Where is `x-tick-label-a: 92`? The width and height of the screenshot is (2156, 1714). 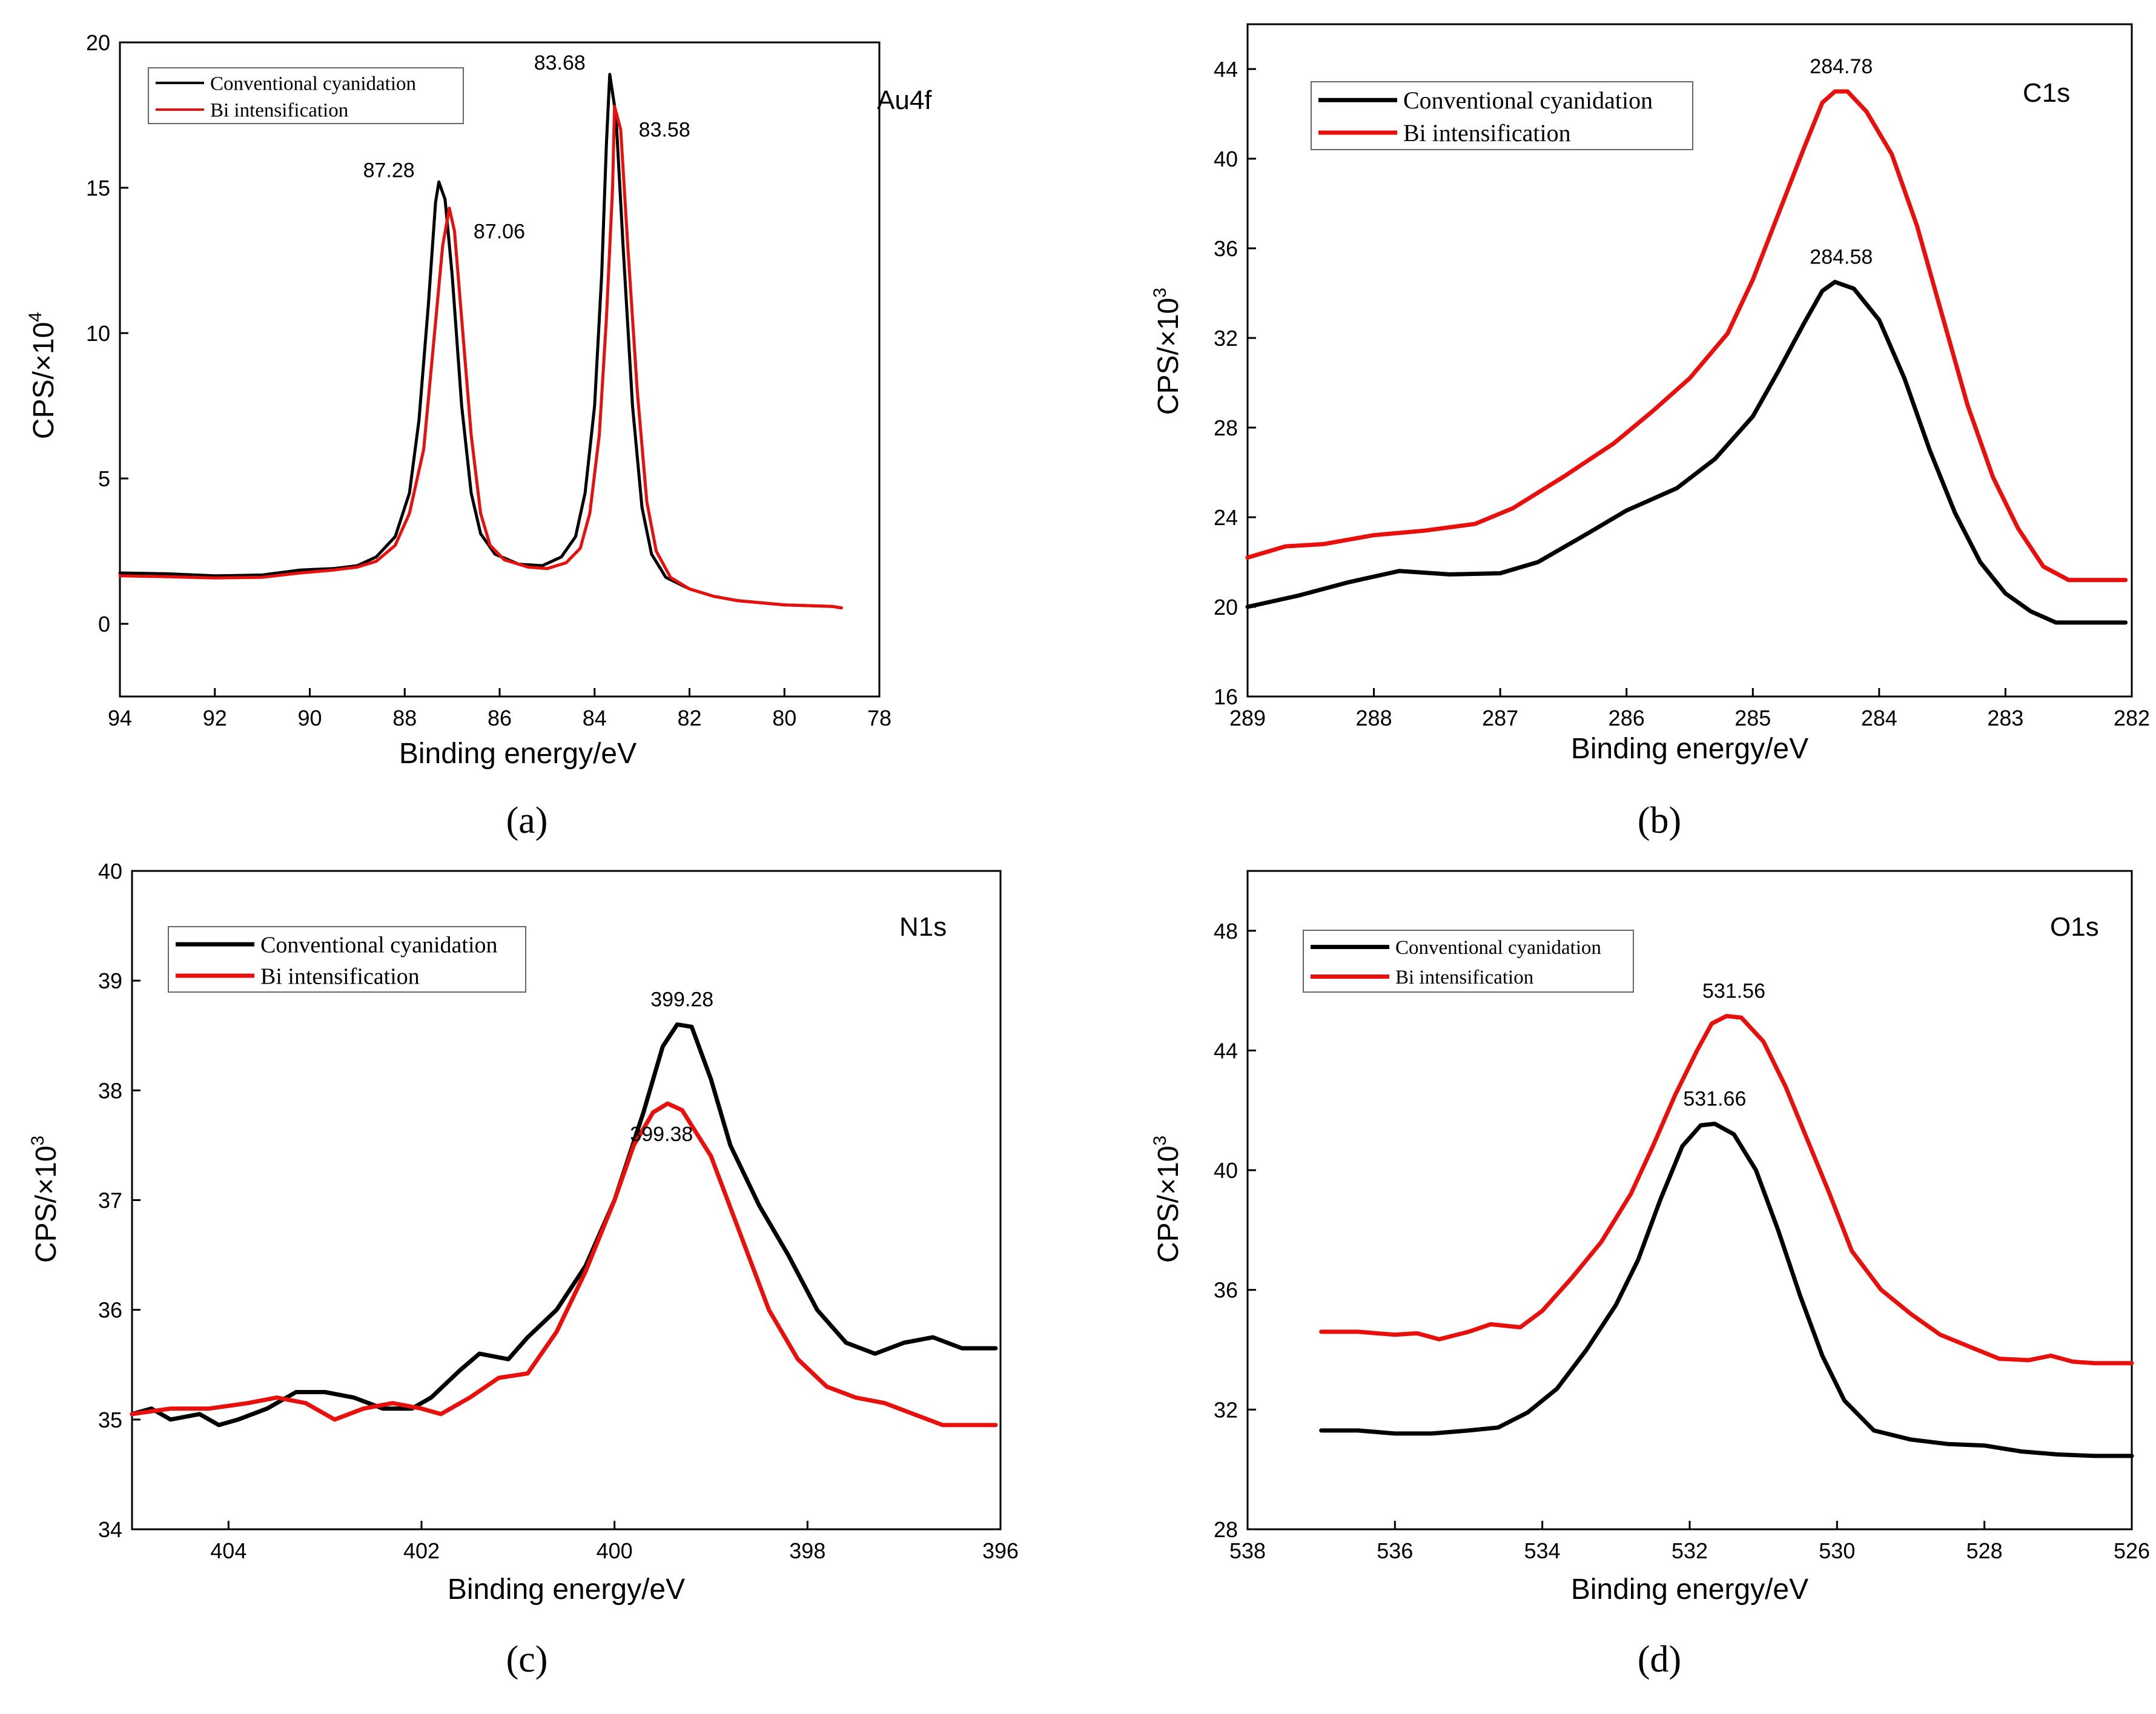 x-tick-label-a: 92 is located at coordinates (215, 718).